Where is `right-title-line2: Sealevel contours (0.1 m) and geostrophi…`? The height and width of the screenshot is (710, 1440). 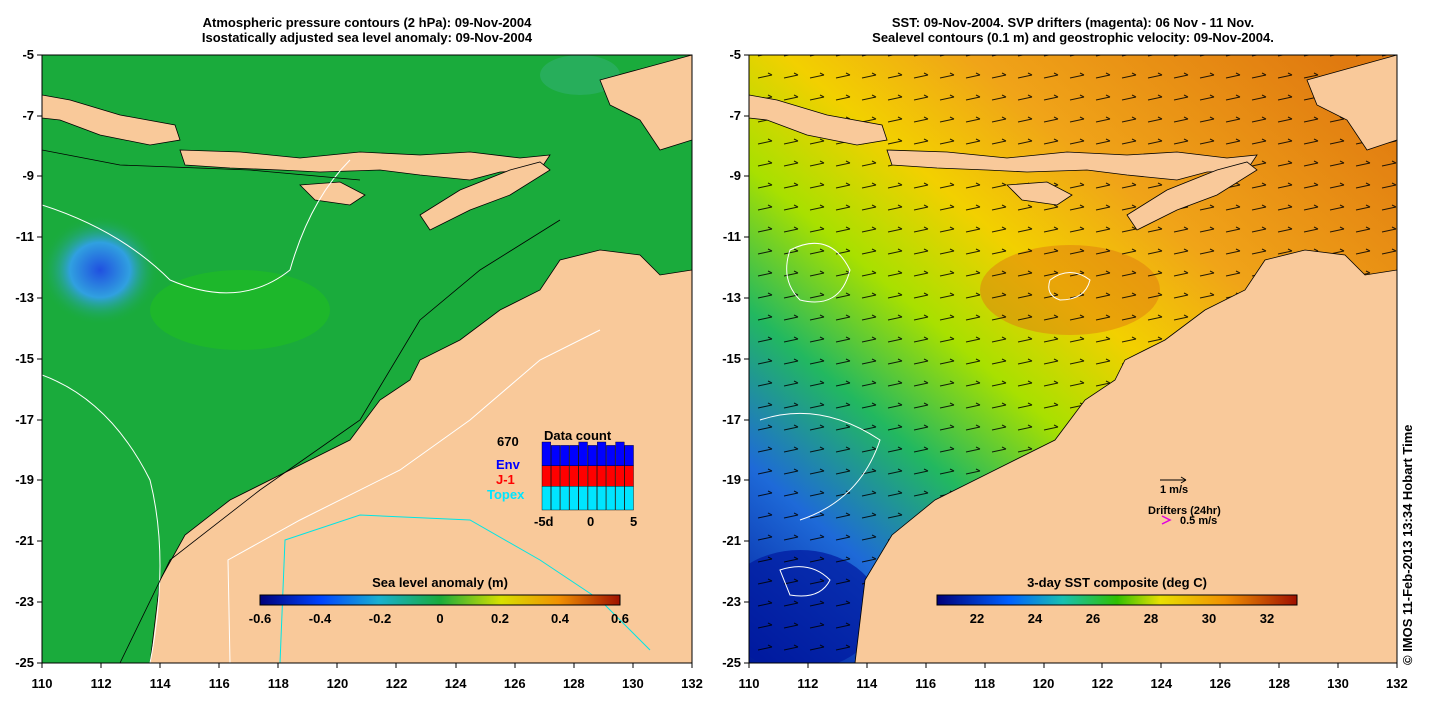 right-title-line2: Sealevel contours (0.1 m) and geostrophi… is located at coordinates (1073, 37).